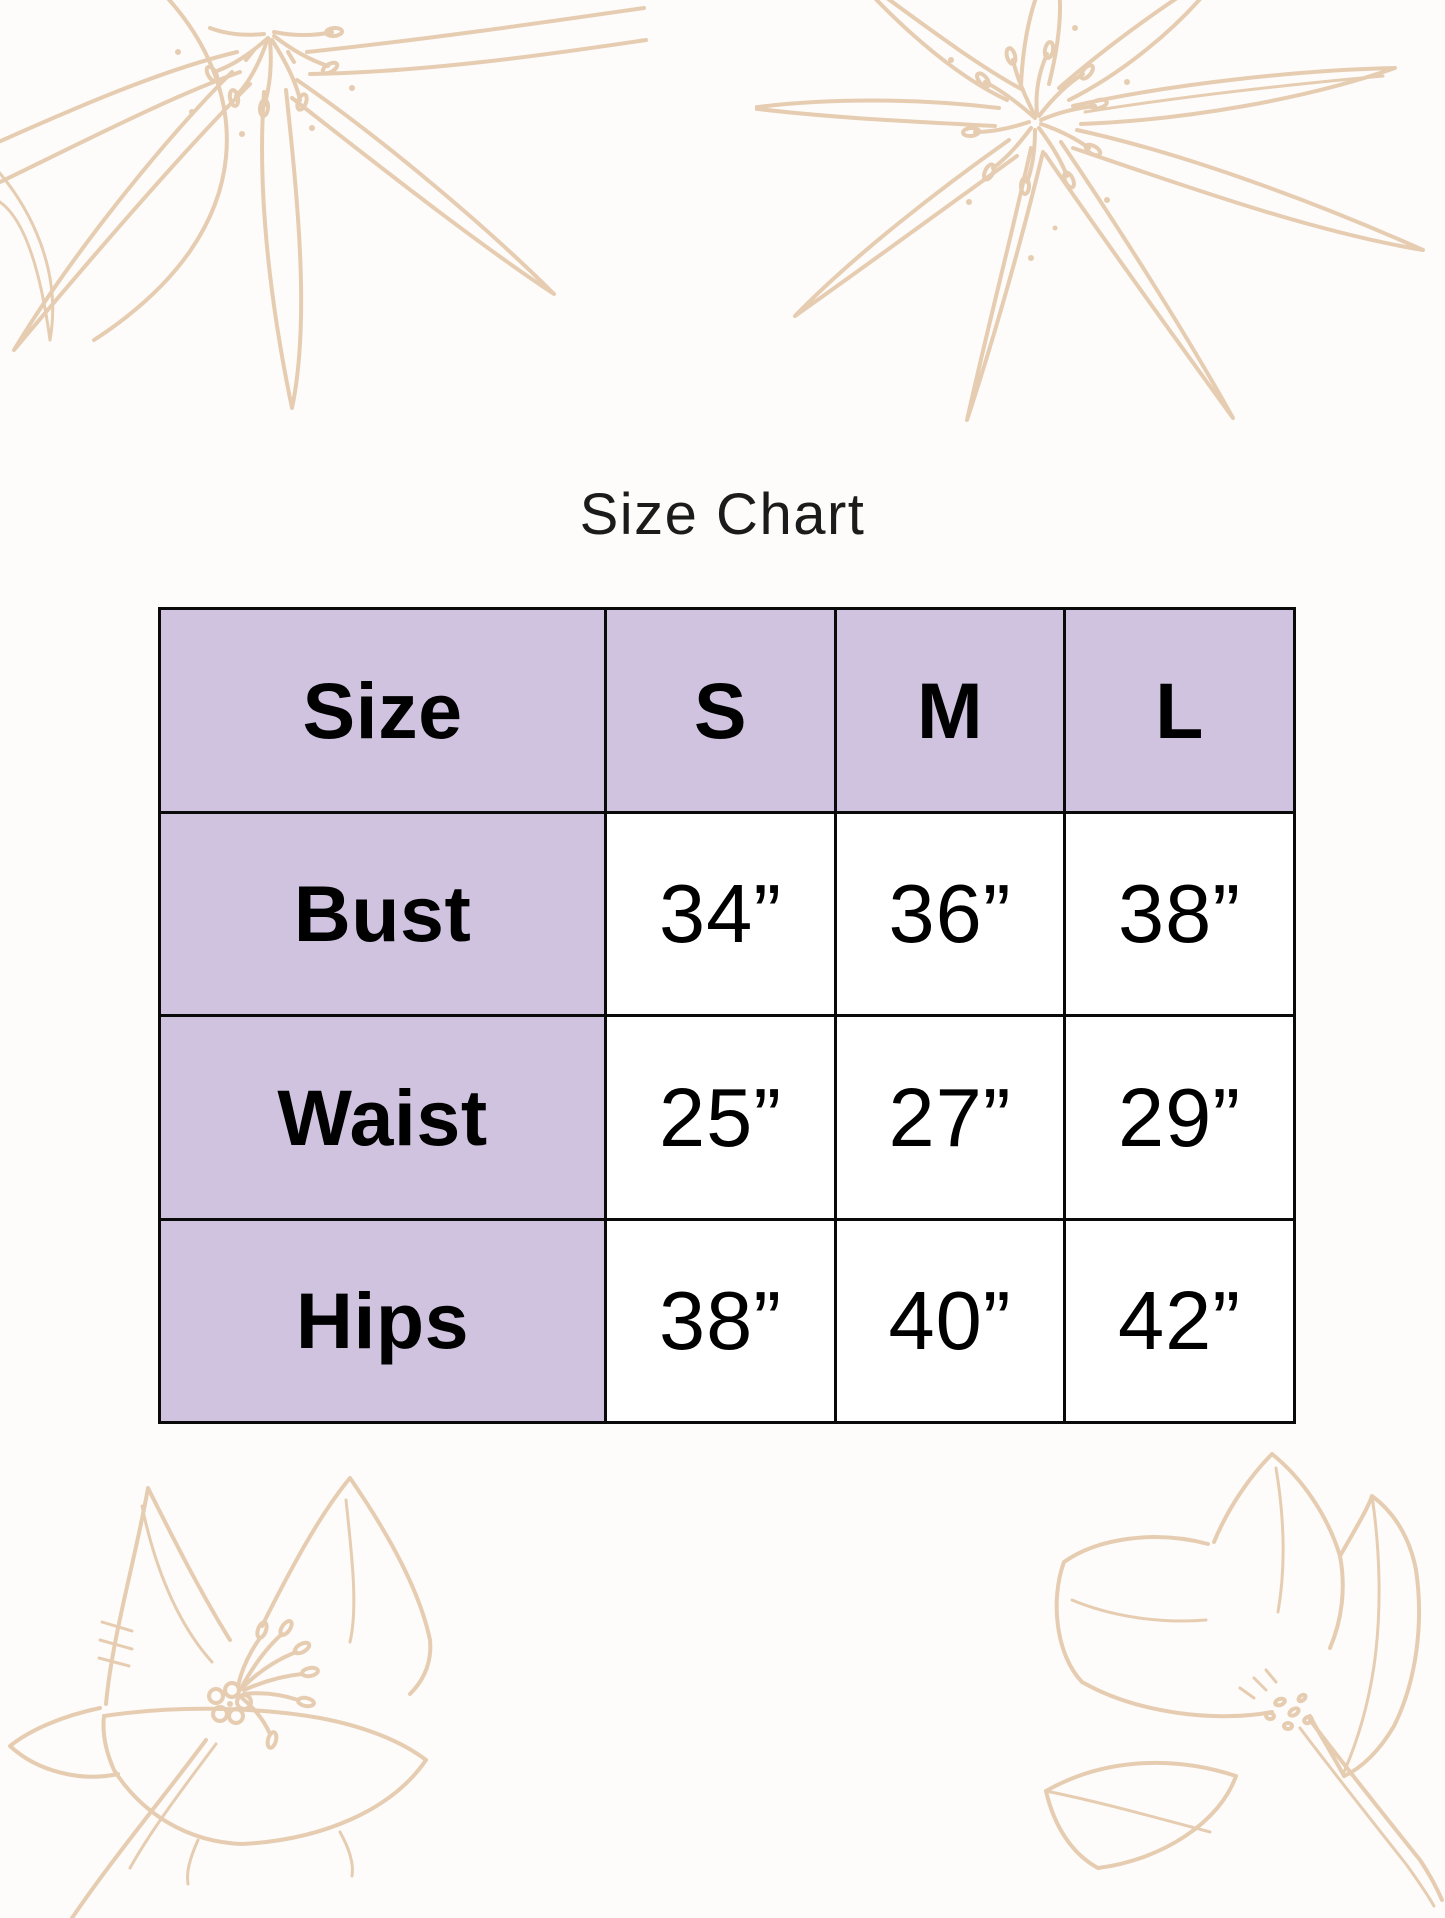 The width and height of the screenshot is (1445, 1918). Describe the element at coordinates (720, 1320) in the screenshot. I see `cell-hips-s: 38”` at that location.